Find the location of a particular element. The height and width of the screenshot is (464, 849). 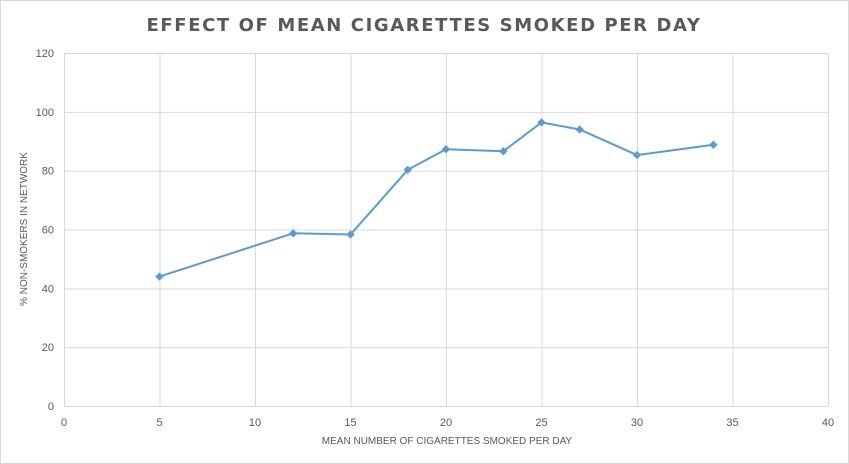

x-tick-label: 20 is located at coordinates (446, 423).